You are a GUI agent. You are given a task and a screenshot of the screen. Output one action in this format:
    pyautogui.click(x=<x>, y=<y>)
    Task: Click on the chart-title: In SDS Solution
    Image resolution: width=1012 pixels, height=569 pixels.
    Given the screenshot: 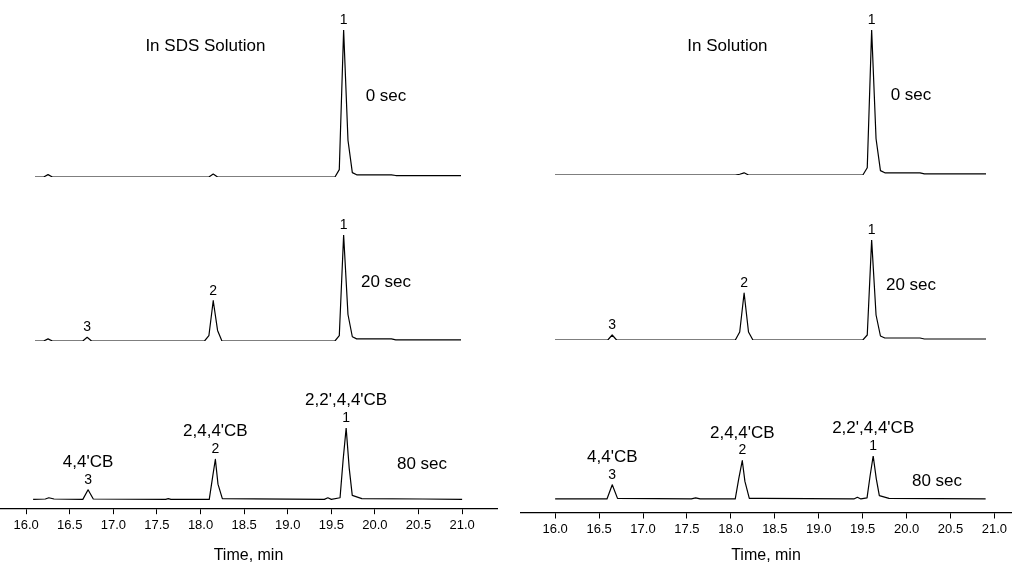 What is the action you would take?
    pyautogui.click(x=205, y=45)
    